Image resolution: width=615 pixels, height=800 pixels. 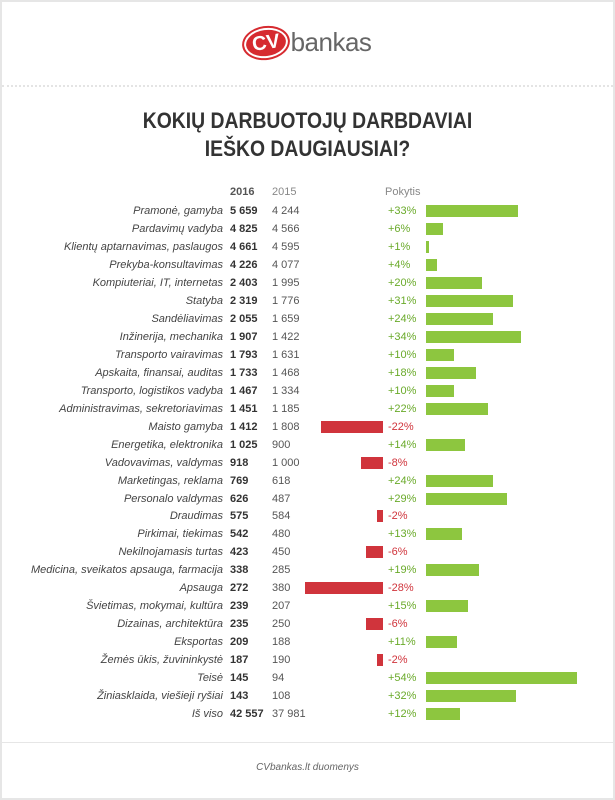 What do you see at coordinates (169, 354) in the screenshot?
I see `row-label: Transporto vairavimas` at bounding box center [169, 354].